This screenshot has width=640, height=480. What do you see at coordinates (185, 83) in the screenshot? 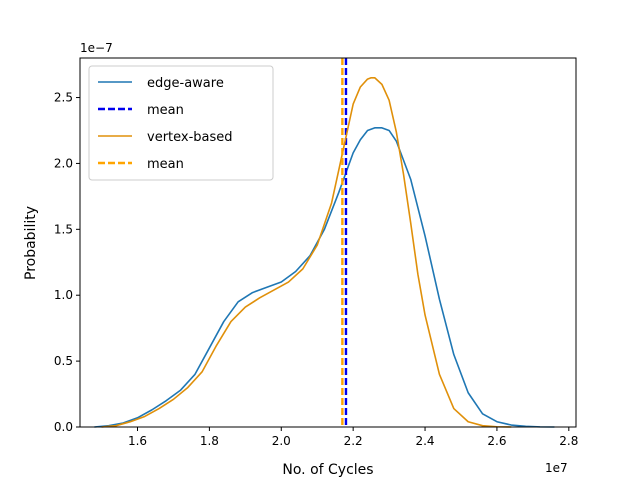
I see `legend-label: edge-aware` at bounding box center [185, 83].